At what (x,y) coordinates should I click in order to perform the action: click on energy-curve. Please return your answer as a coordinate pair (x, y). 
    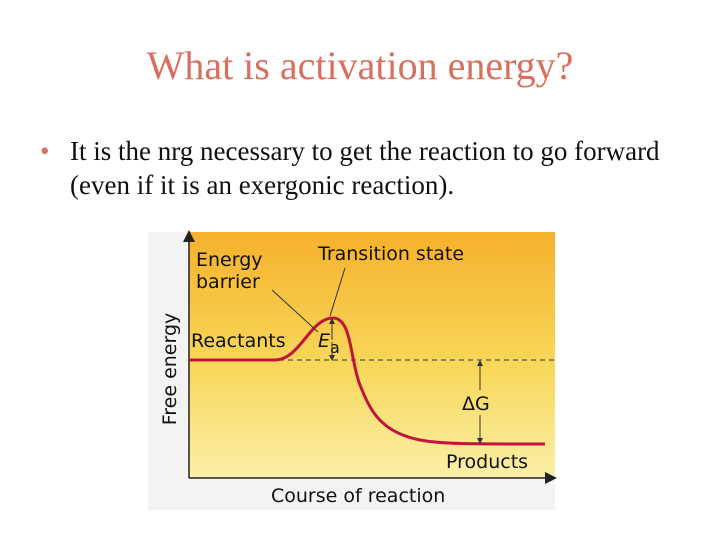
    Looking at the image, I should click on (367, 381).